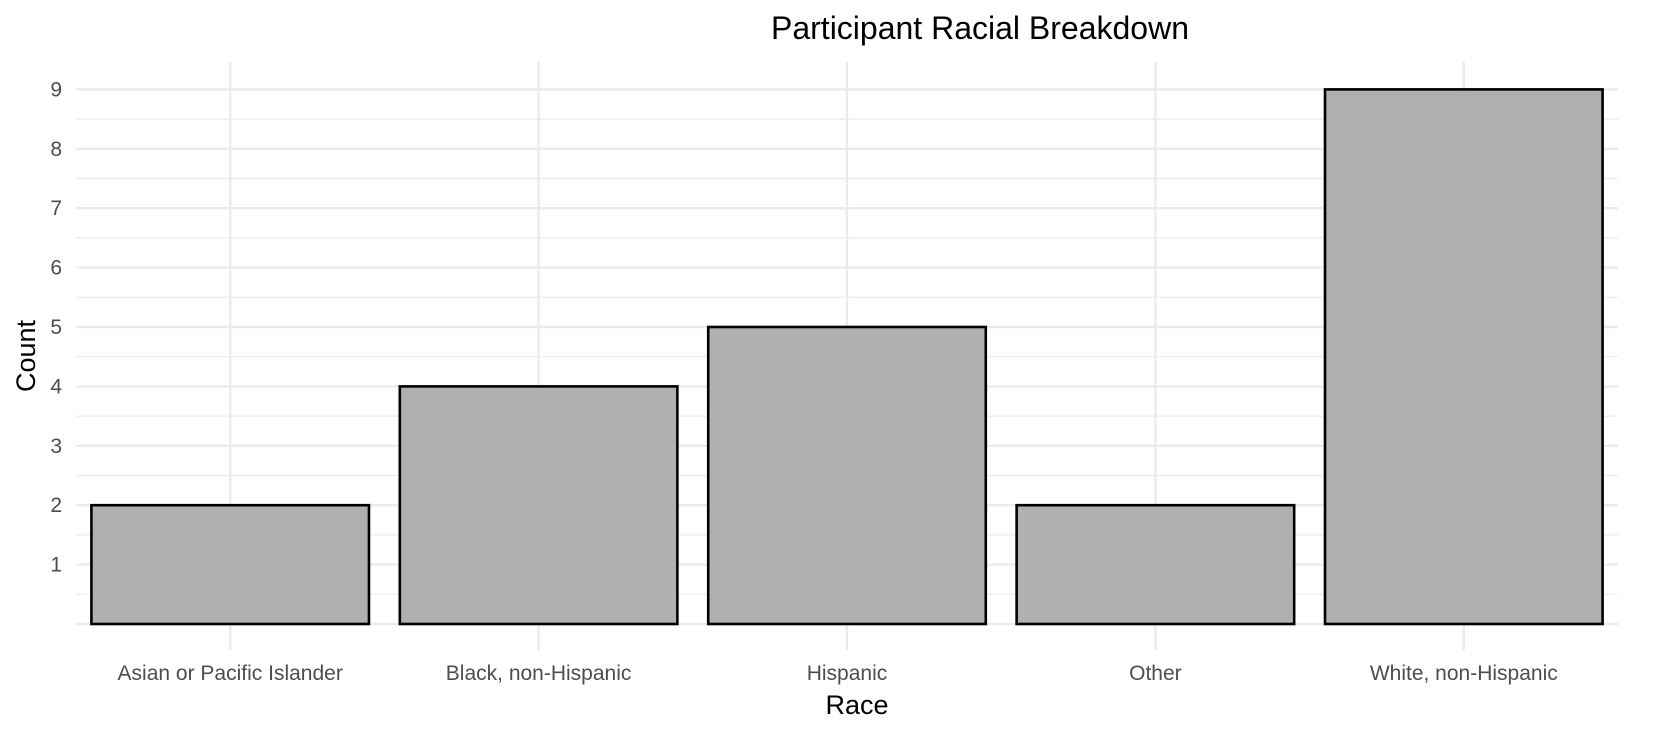 The height and width of the screenshot is (734, 1654). I want to click on y-axis-ticks: 1 2 3 4 5 6 7 8 9, so click(56, 327).